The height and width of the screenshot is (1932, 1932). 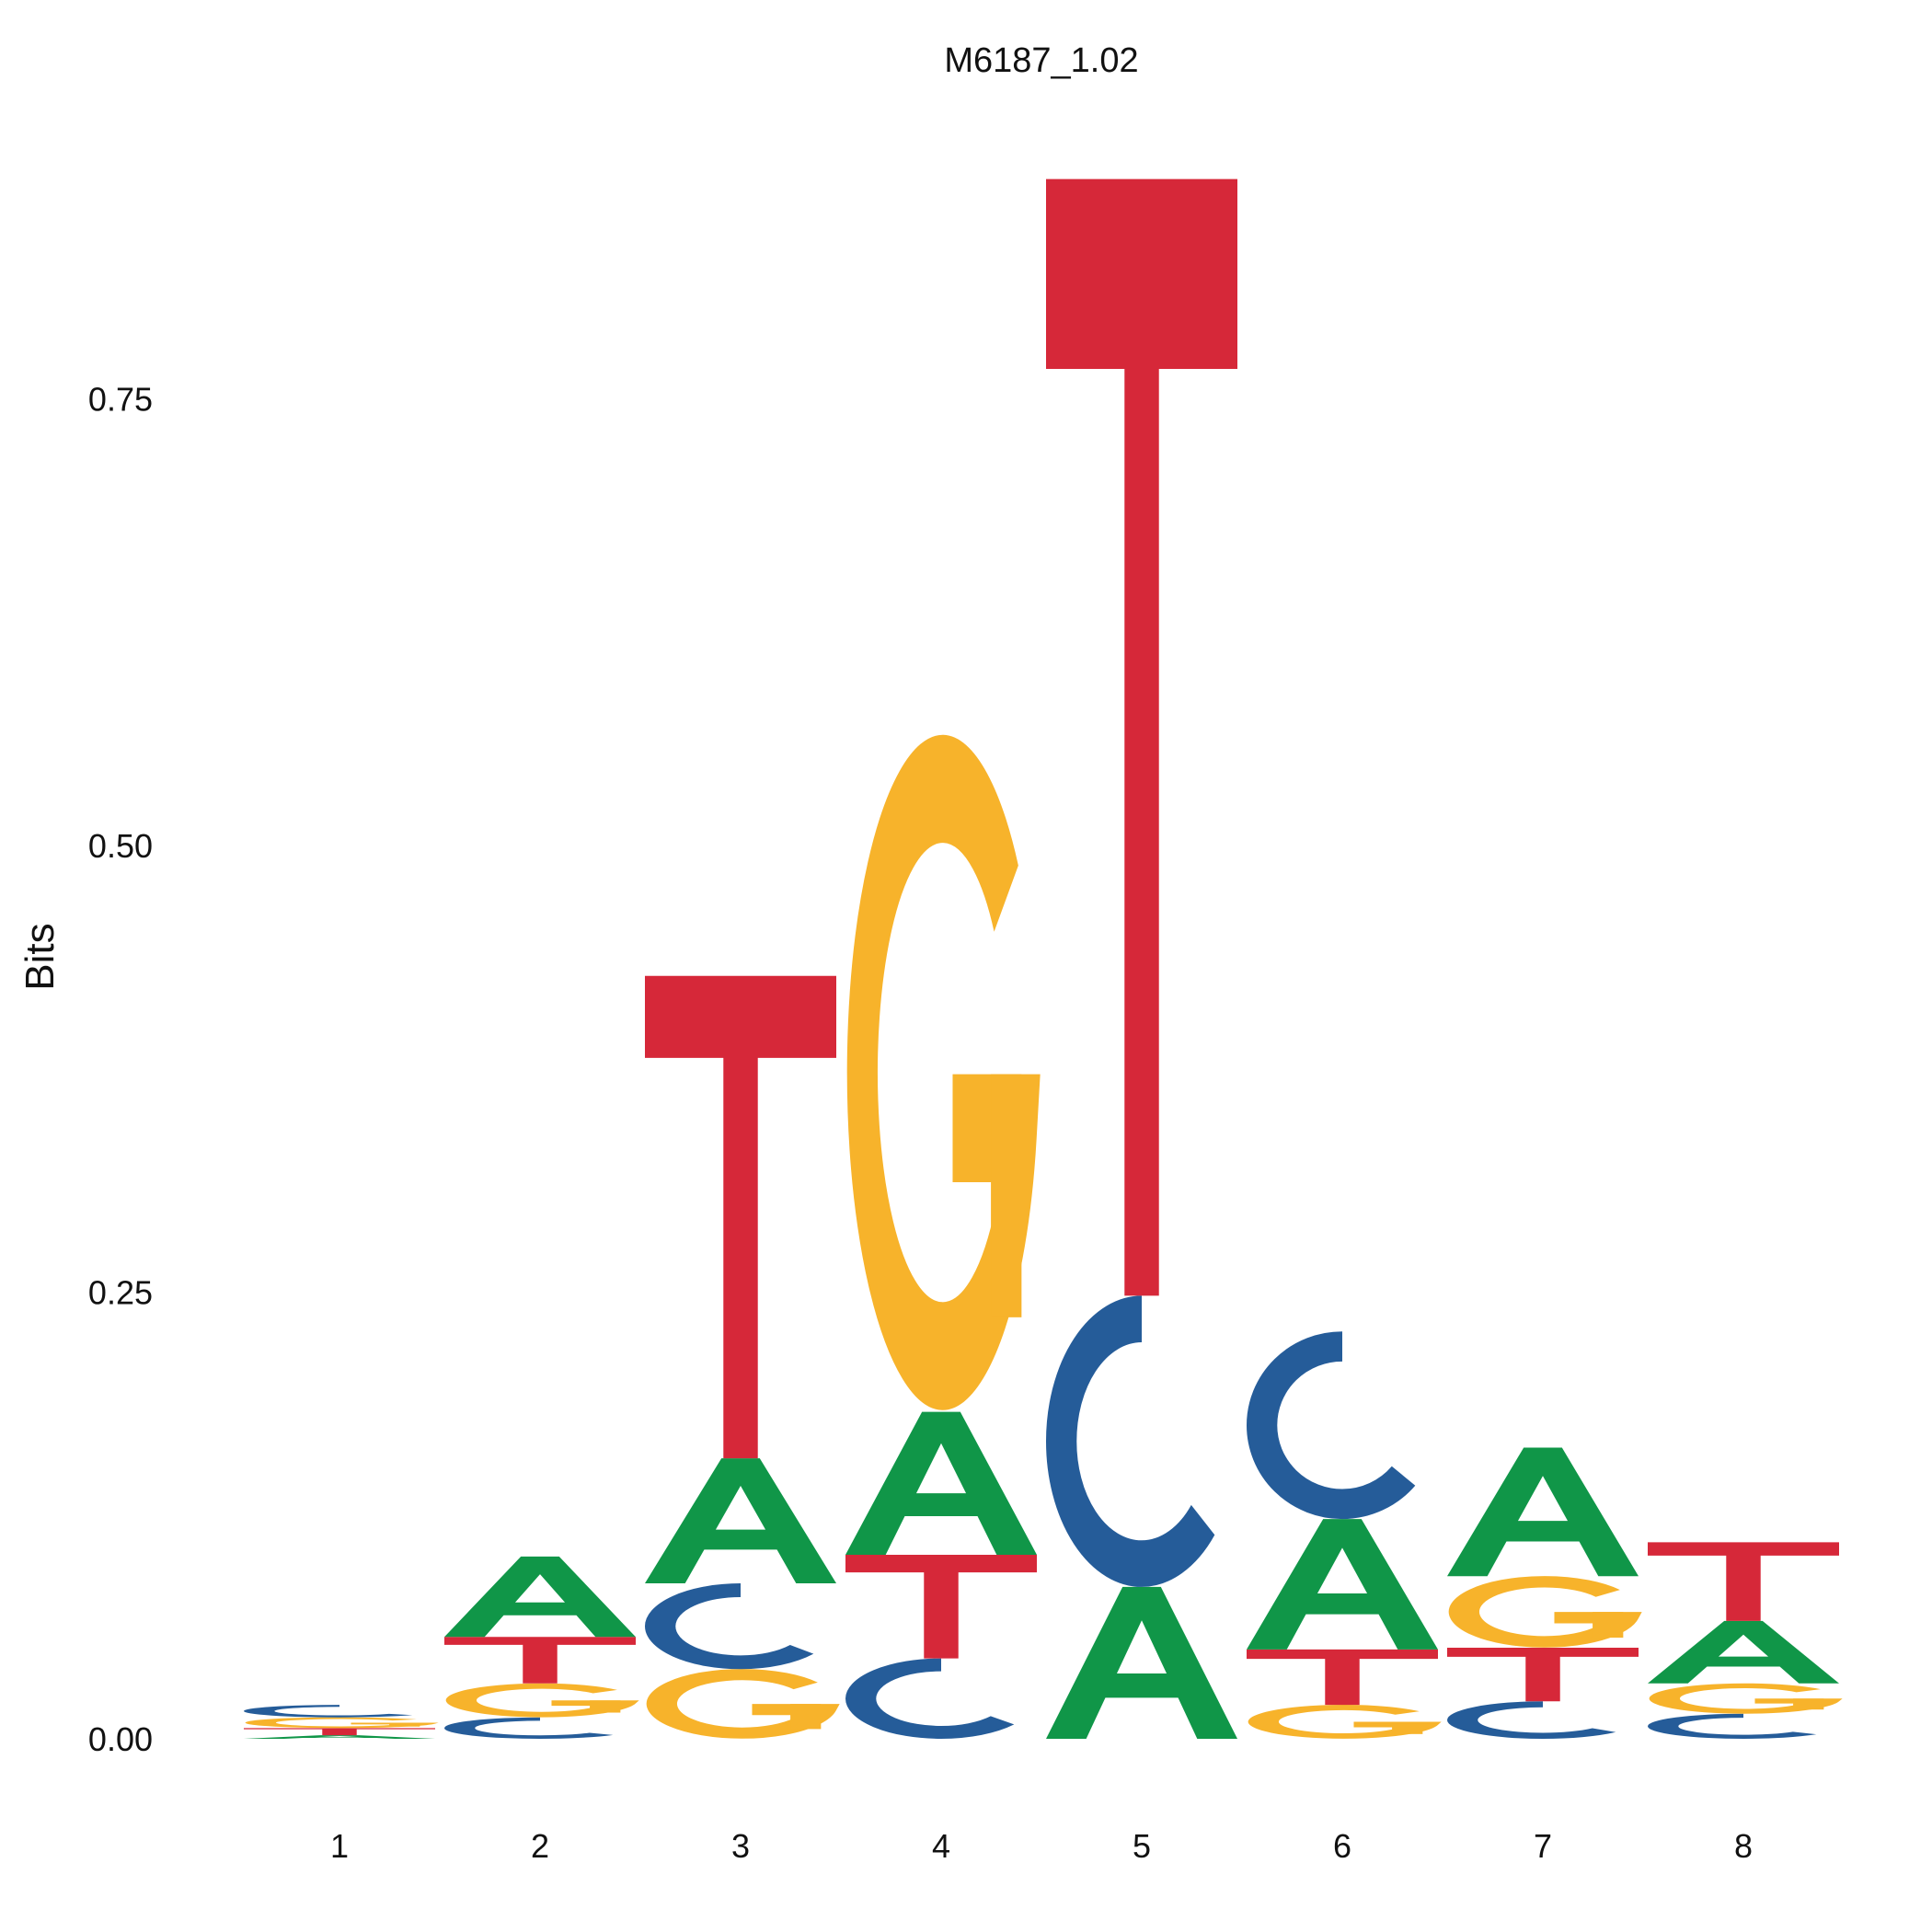 What do you see at coordinates (339, 1732) in the screenshot?
I see `letter-T-pos1` at bounding box center [339, 1732].